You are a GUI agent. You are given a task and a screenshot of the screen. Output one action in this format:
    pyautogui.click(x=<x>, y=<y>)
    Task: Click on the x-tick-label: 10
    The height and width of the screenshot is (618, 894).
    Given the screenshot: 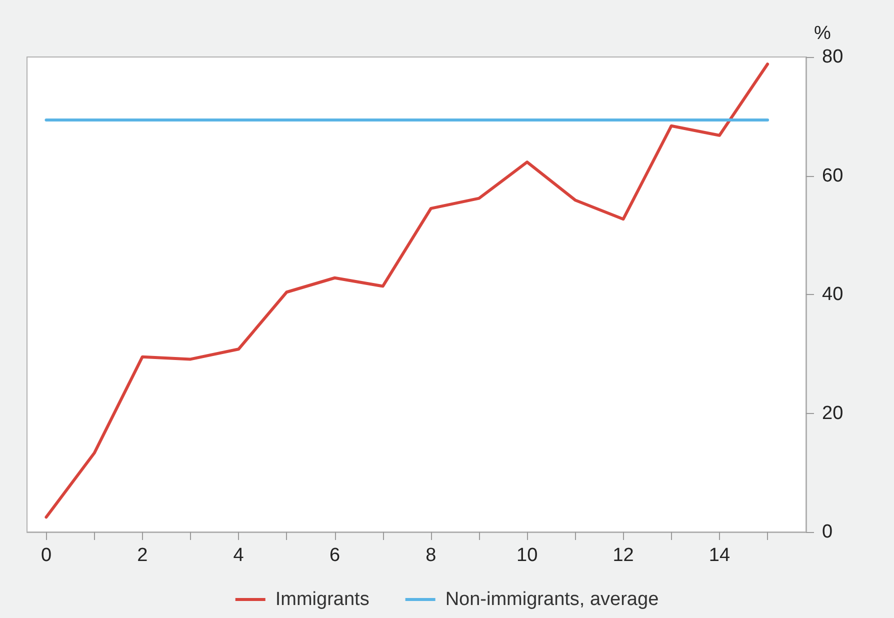 What is the action you would take?
    pyautogui.click(x=527, y=555)
    